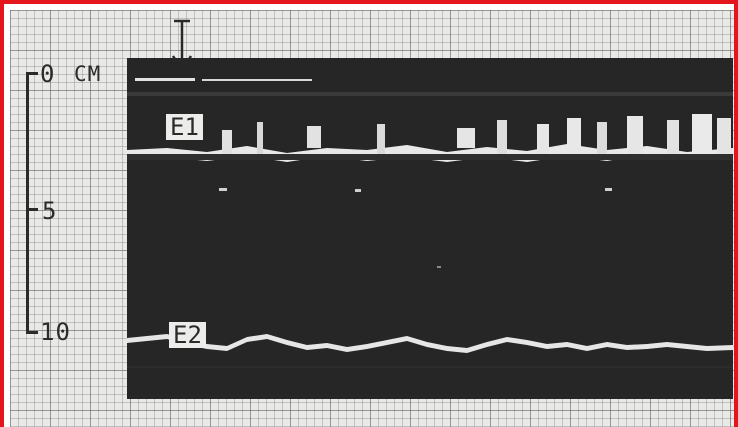 This screenshot has width=738, height=427. I want to click on scale-label-10: 10, so click(55, 332).